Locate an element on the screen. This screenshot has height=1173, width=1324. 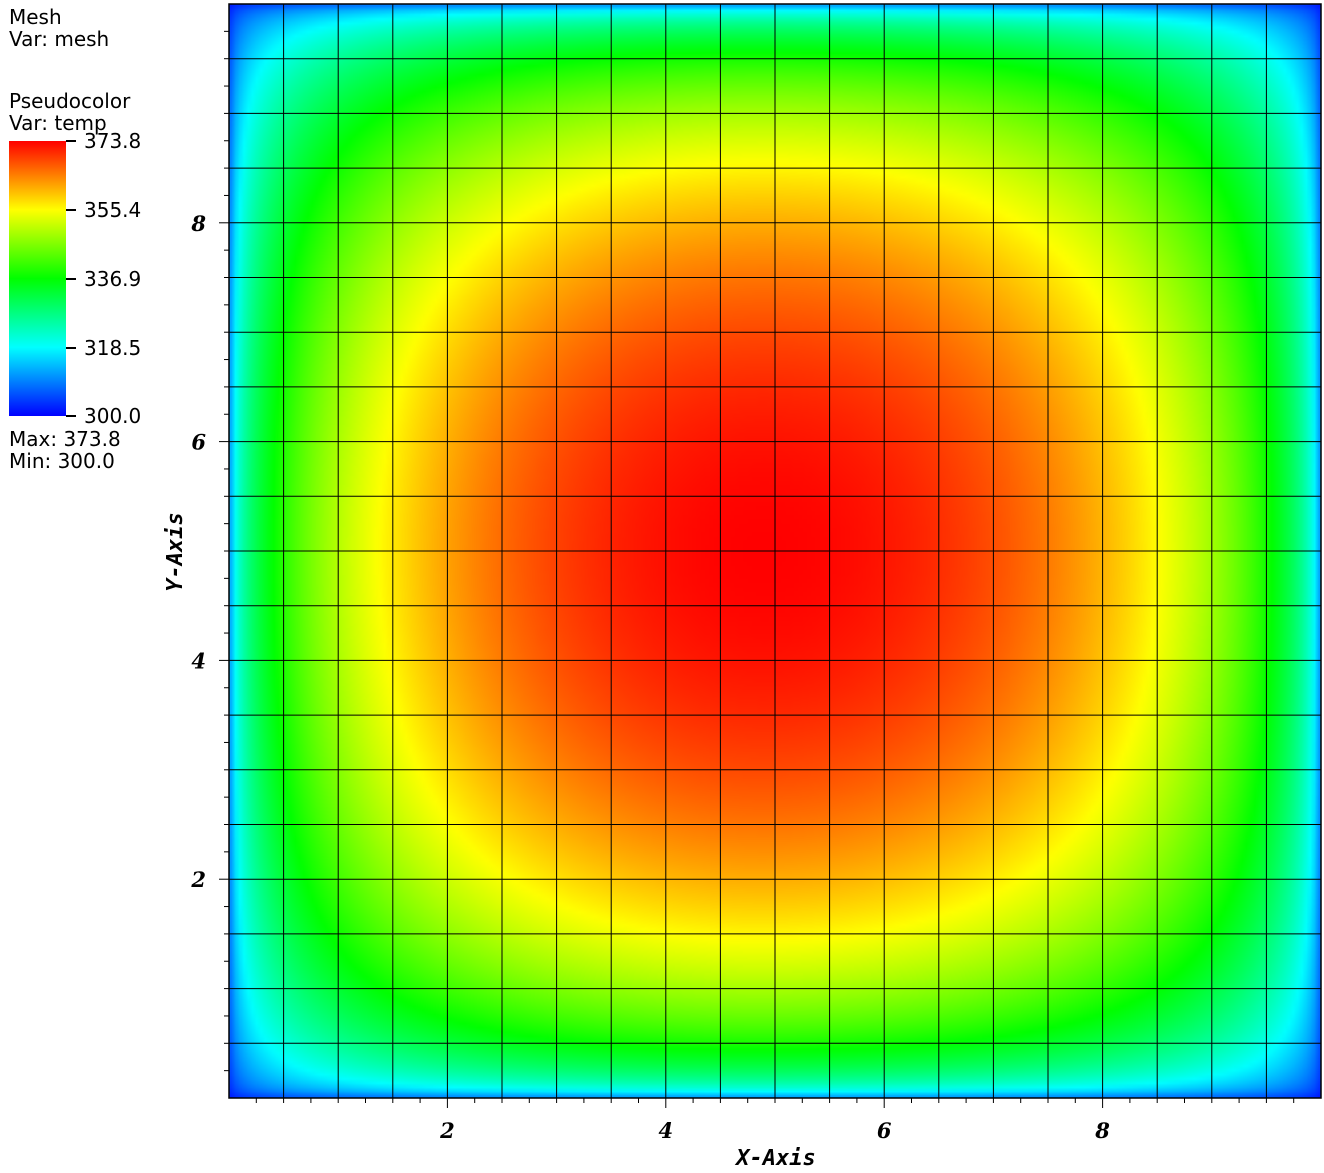
x-axis-title: X-Axis is located at coordinates (774, 1158).